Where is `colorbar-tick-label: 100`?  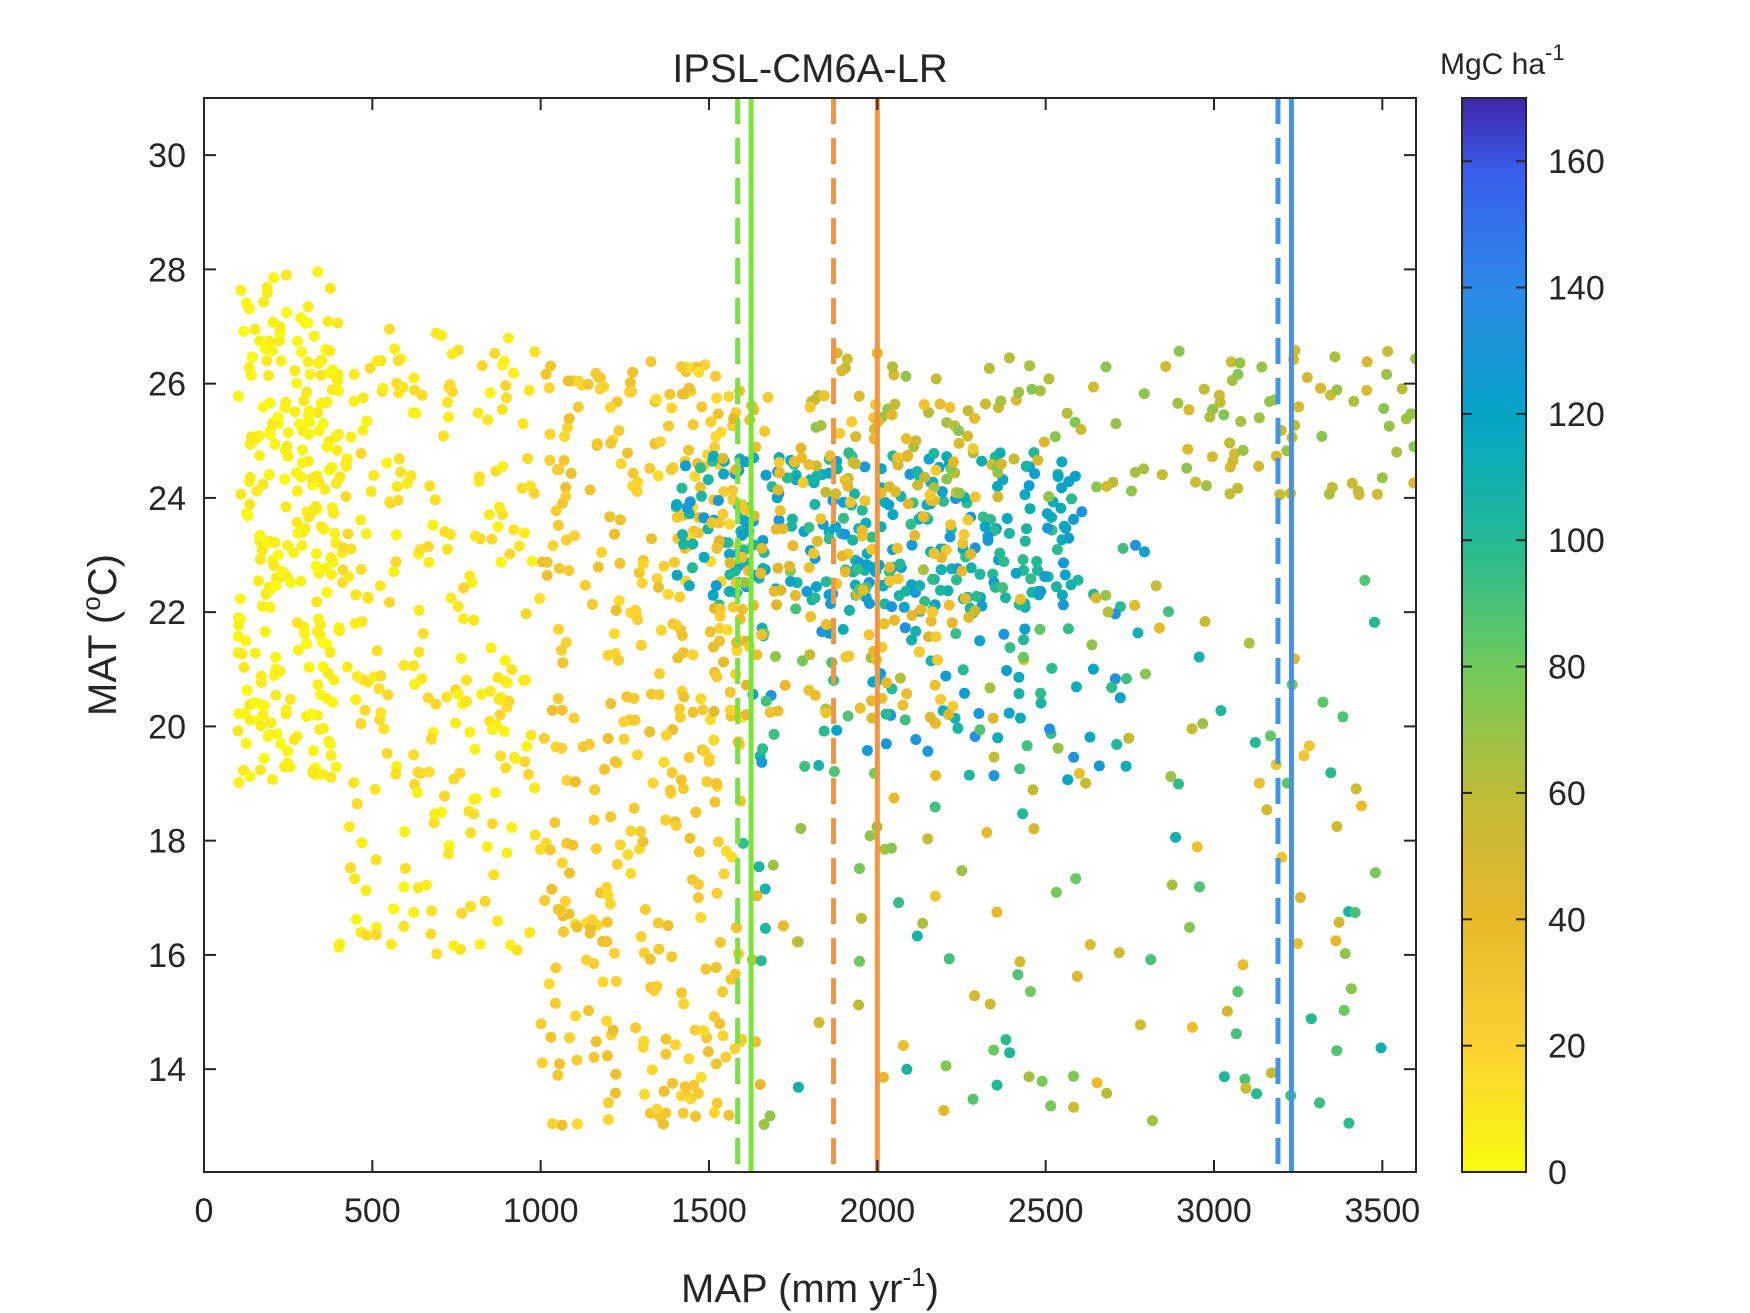 colorbar-tick-label: 100 is located at coordinates (1576, 541).